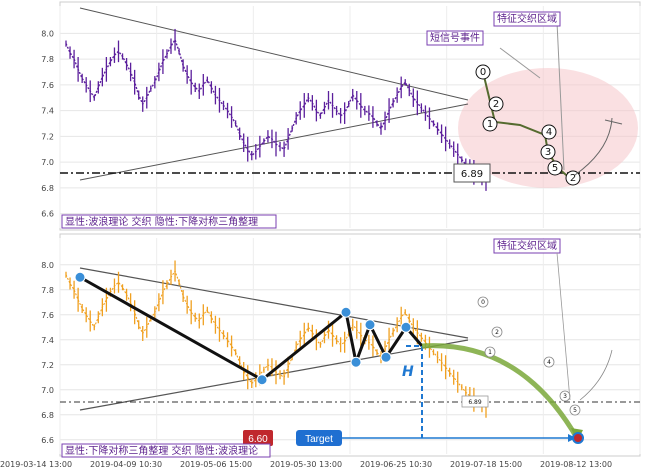  What do you see at coordinates (578, 438) in the screenshot?
I see `bottom-target-point` at bounding box center [578, 438].